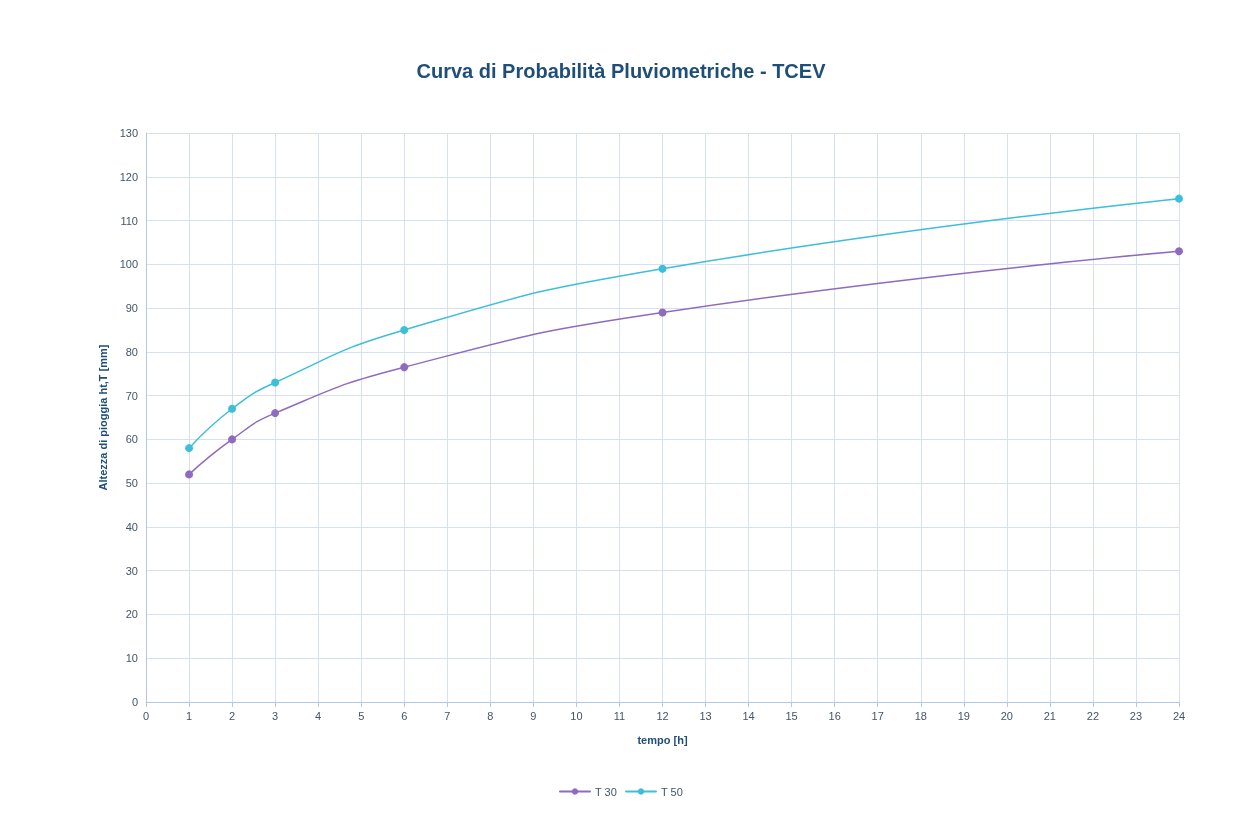 The image size is (1242, 820). What do you see at coordinates (128, 264) in the screenshot?
I see `y-tick-label: 100` at bounding box center [128, 264].